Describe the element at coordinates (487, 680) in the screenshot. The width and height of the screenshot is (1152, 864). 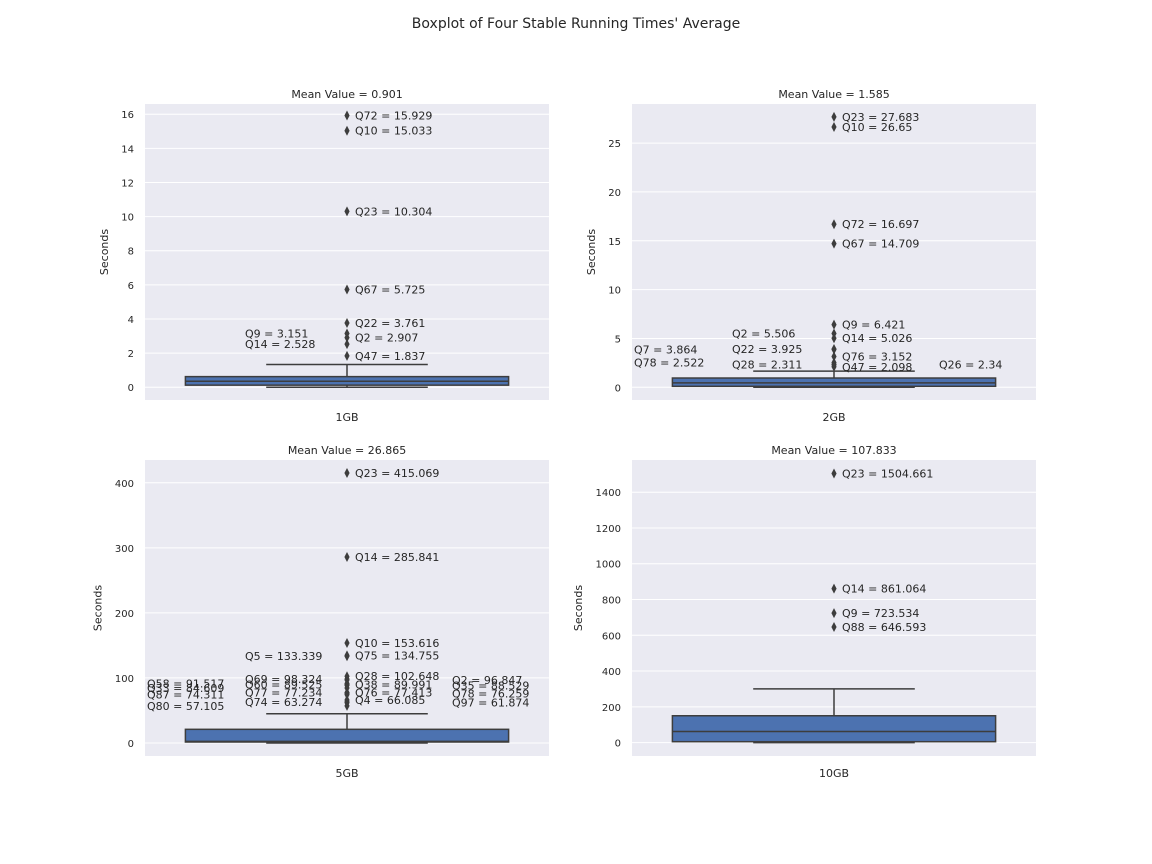
I see `outlier-label: Q2 = 96.847` at that location.